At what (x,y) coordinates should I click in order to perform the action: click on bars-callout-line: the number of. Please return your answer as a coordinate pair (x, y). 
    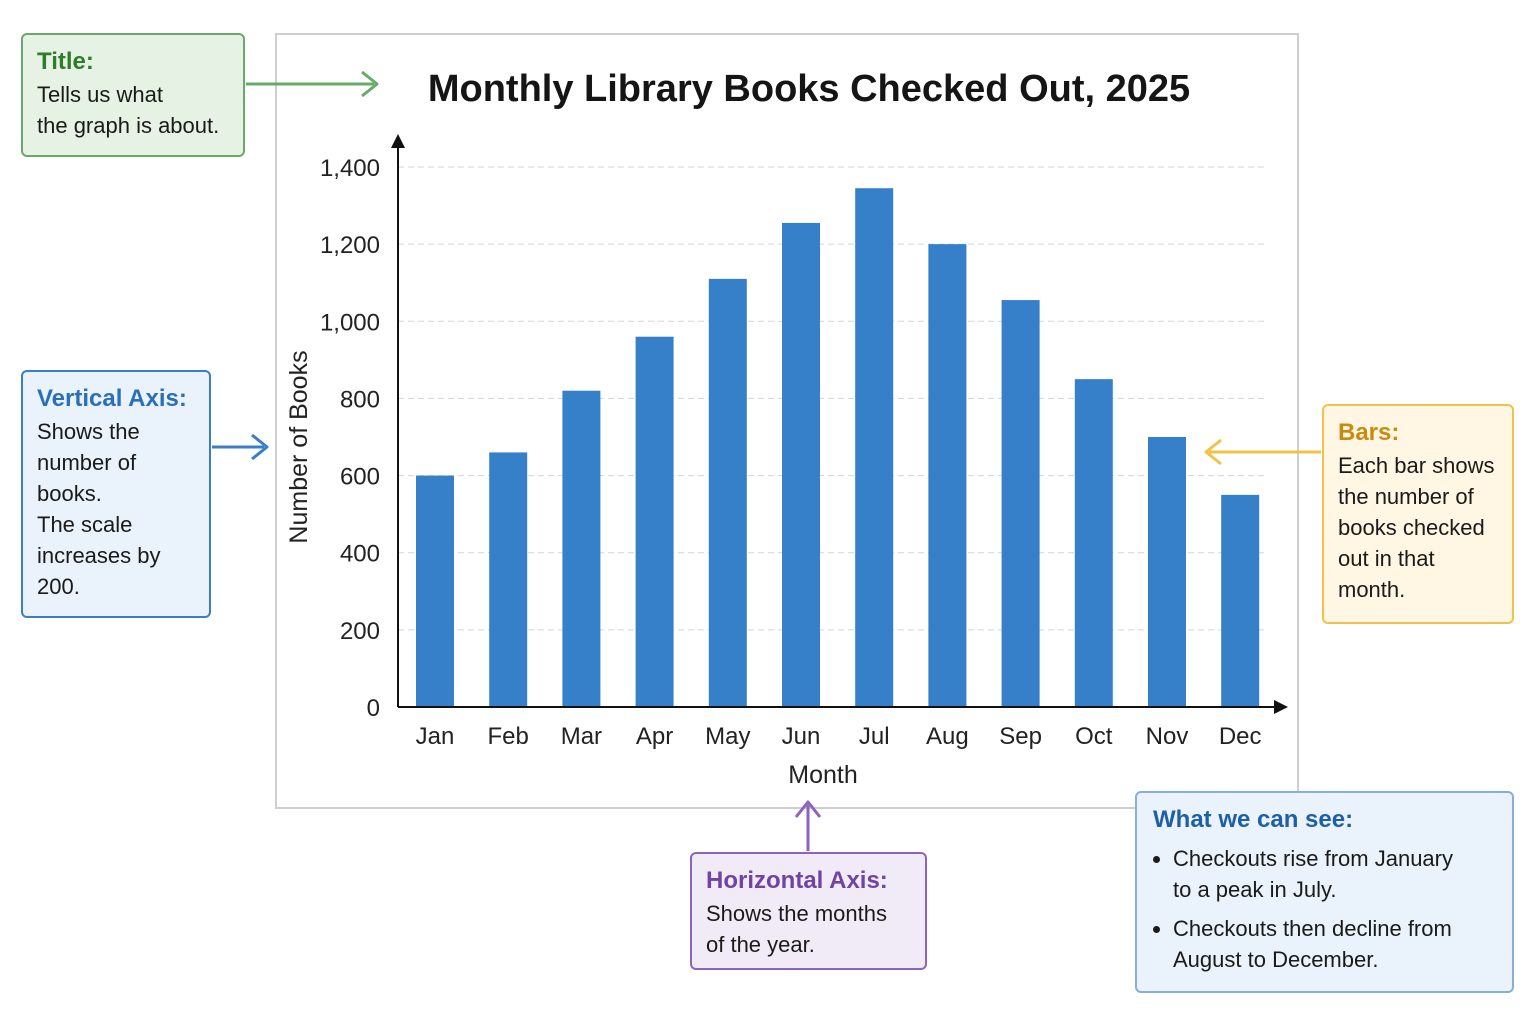
    Looking at the image, I should click on (1406, 496).